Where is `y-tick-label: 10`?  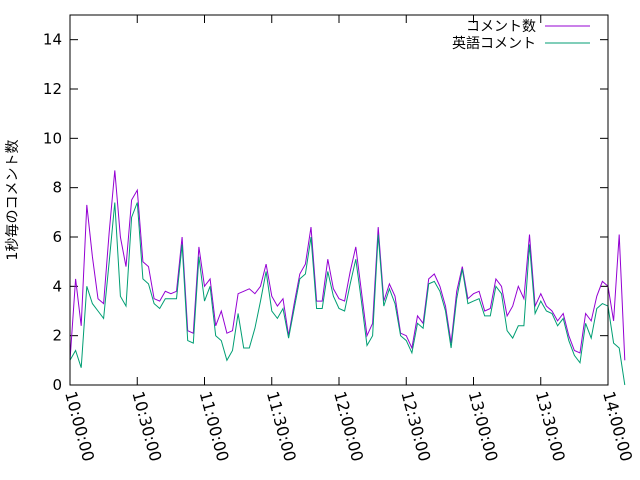
y-tick-label: 10 is located at coordinates (52, 138).